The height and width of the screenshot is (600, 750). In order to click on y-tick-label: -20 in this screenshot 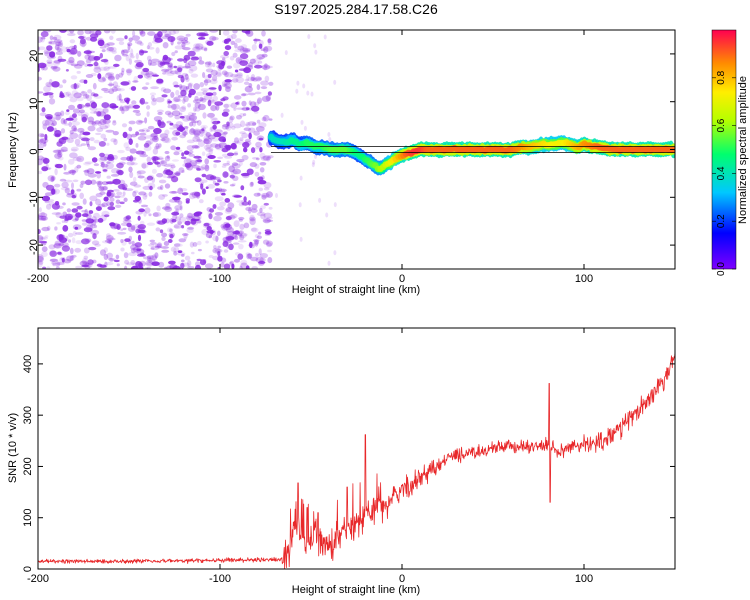, I will do `click(34, 247)`.